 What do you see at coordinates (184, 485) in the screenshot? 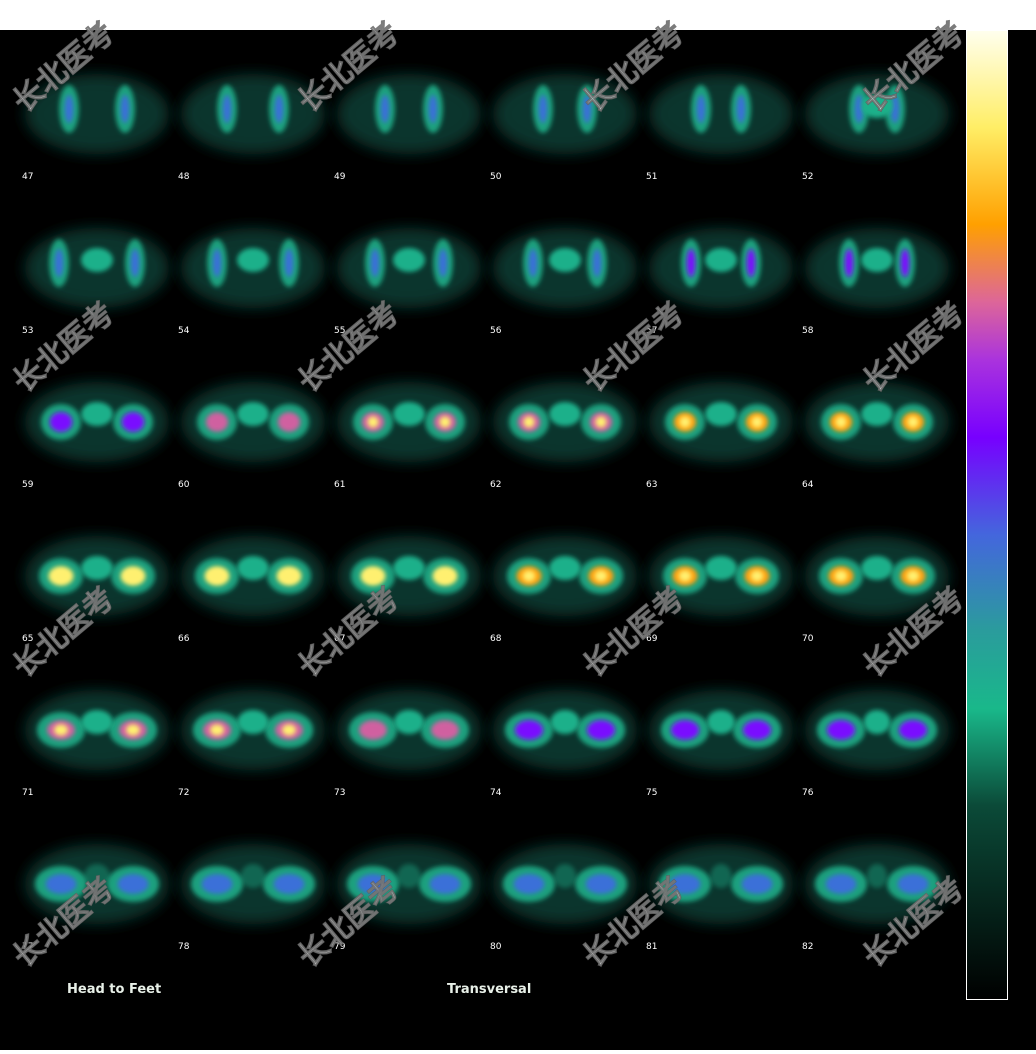
I see `slice-number: 60` at bounding box center [184, 485].